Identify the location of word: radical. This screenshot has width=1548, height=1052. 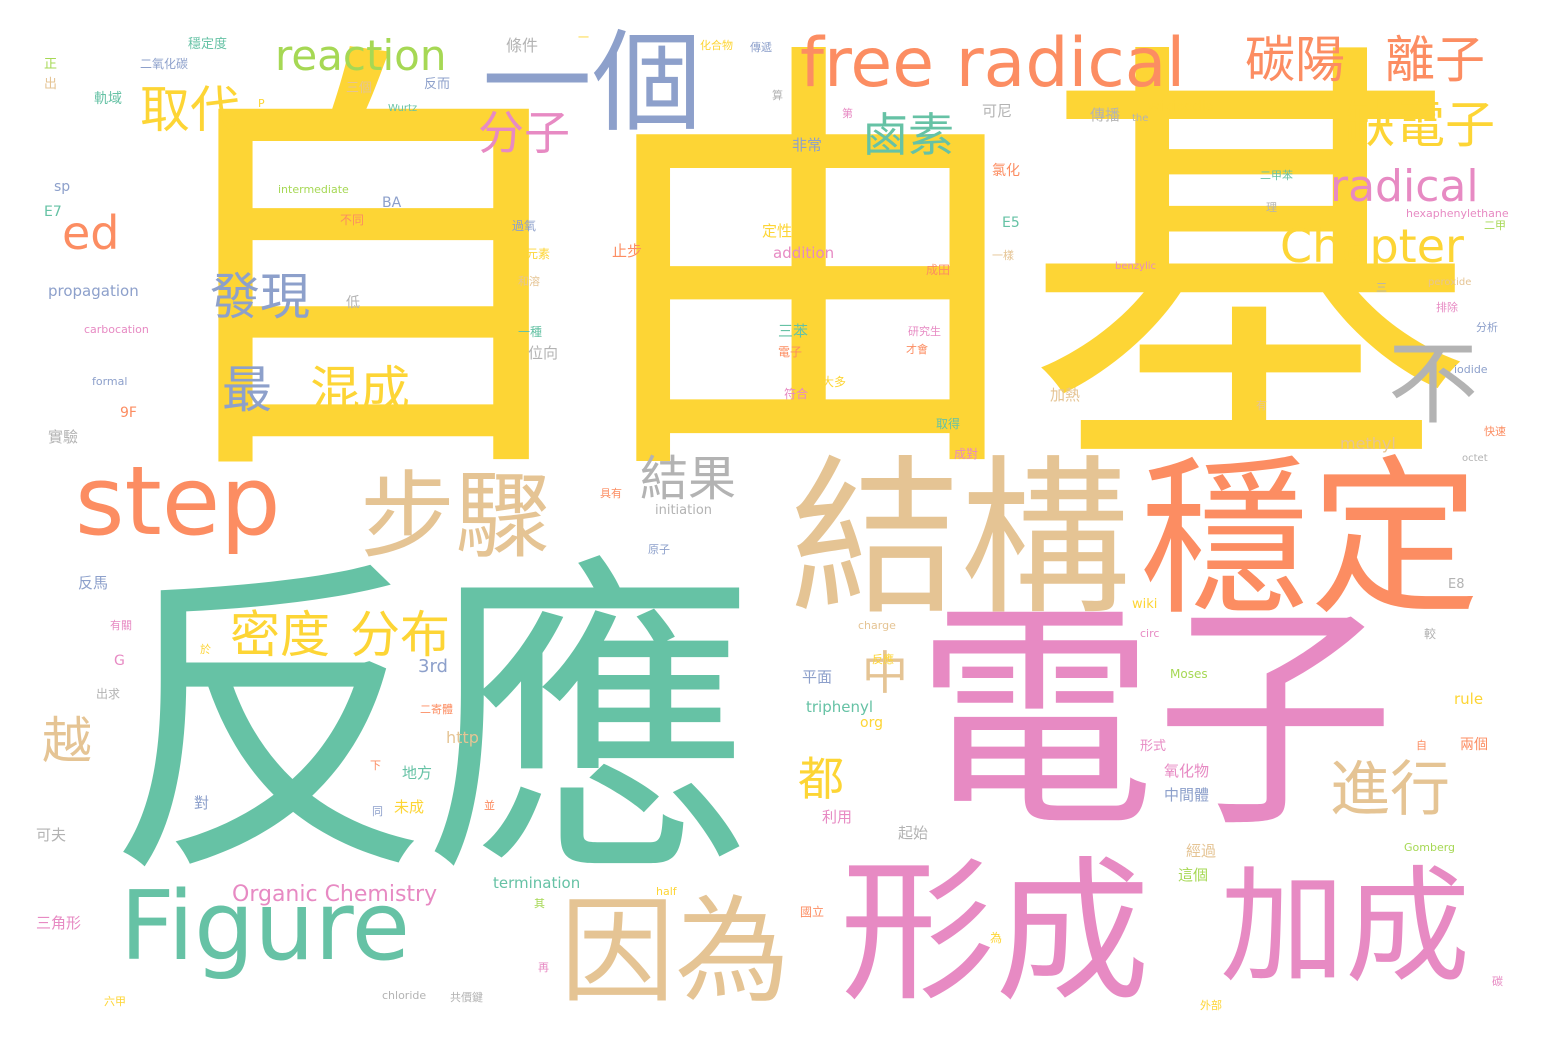
(1404, 186).